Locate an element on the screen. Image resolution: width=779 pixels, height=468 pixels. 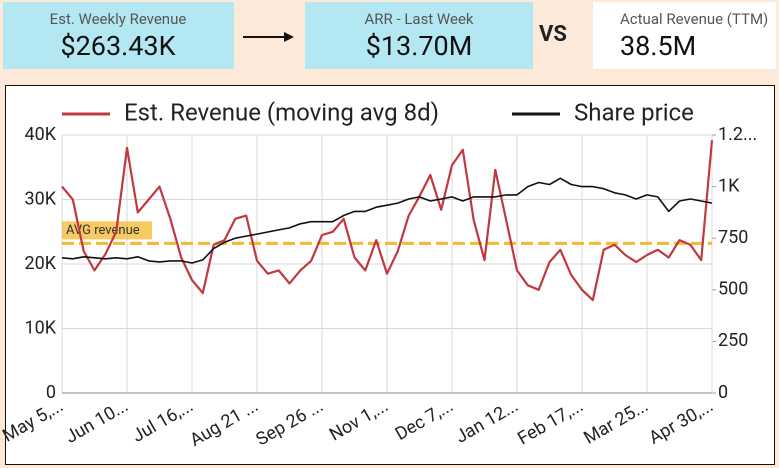
reference-label-bg is located at coordinates (107, 230).